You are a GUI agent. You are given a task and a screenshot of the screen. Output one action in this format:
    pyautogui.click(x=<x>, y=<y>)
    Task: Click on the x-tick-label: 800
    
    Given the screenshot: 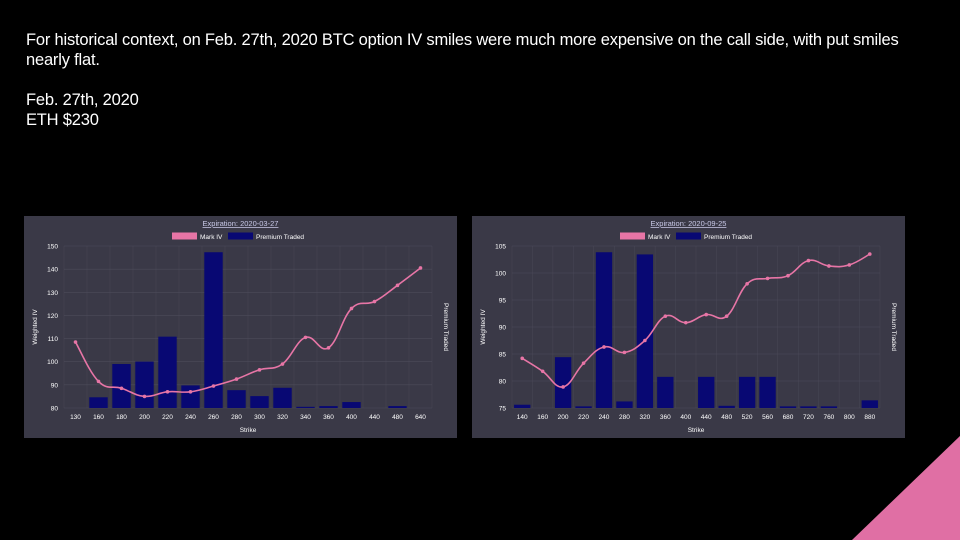 What is the action you would take?
    pyautogui.click(x=849, y=417)
    